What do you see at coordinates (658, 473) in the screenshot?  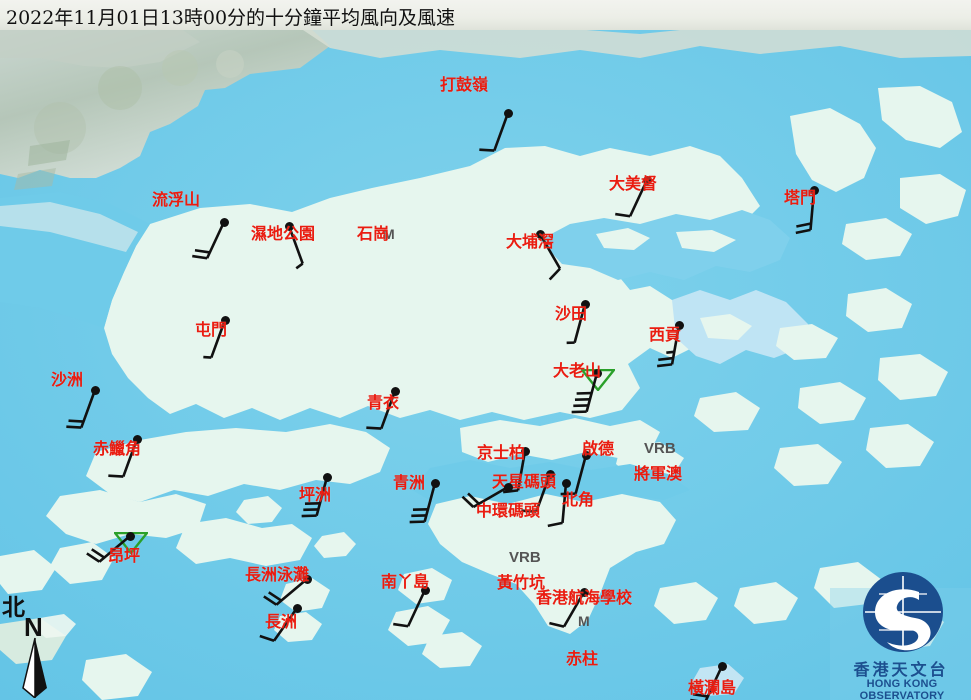 I see `station-name-label: 將軍澳` at bounding box center [658, 473].